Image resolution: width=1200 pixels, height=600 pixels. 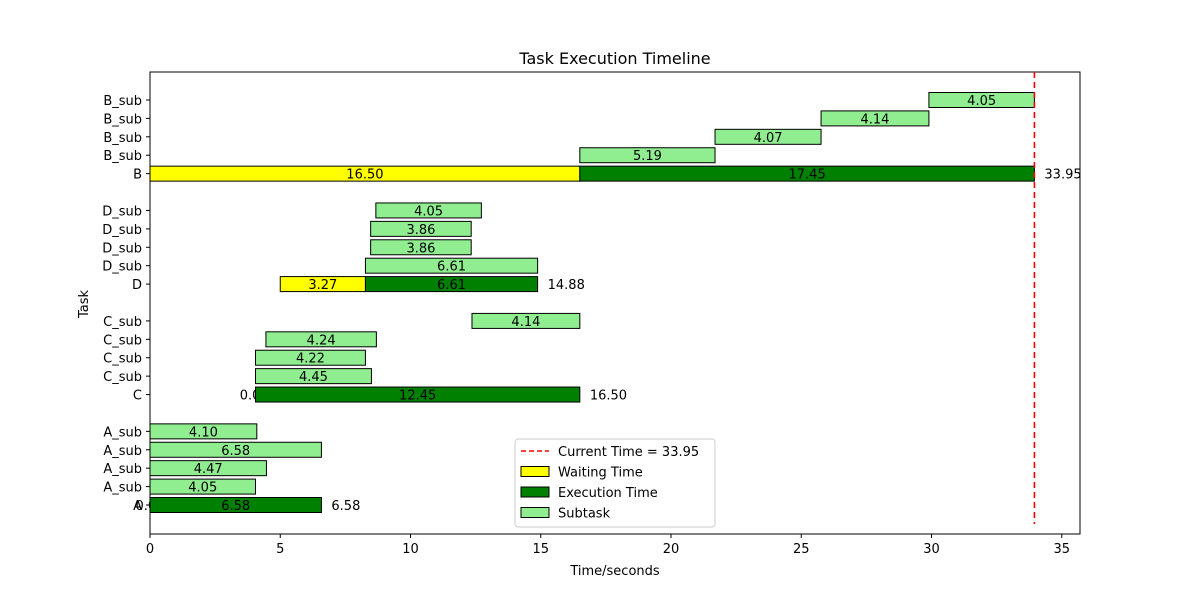 I want to click on subtask-bar-label: 4.07, so click(x=768, y=138).